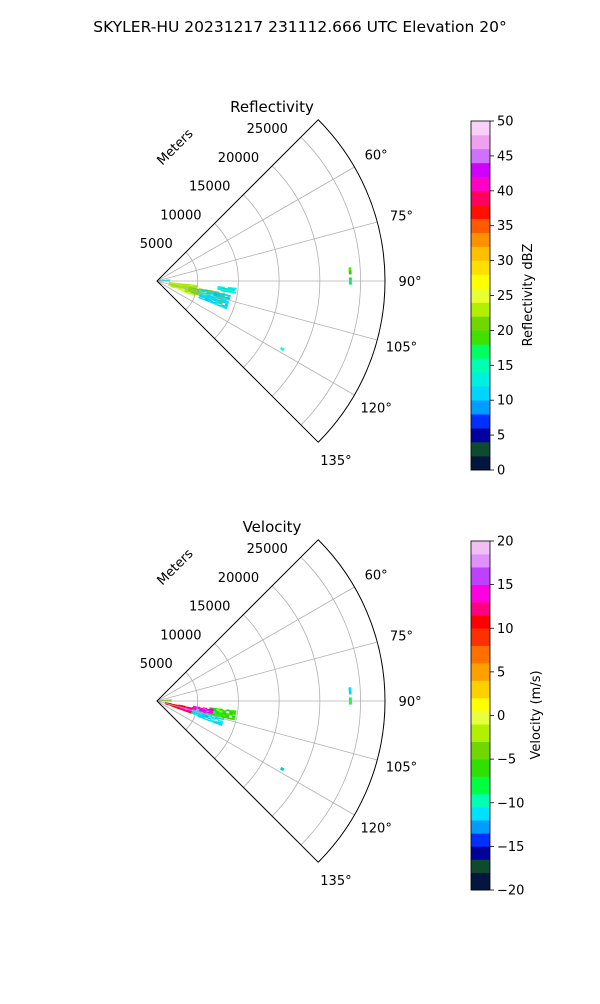  Describe the element at coordinates (501, 716) in the screenshot. I see `velocity-colorbar-tick-label: 0` at that location.